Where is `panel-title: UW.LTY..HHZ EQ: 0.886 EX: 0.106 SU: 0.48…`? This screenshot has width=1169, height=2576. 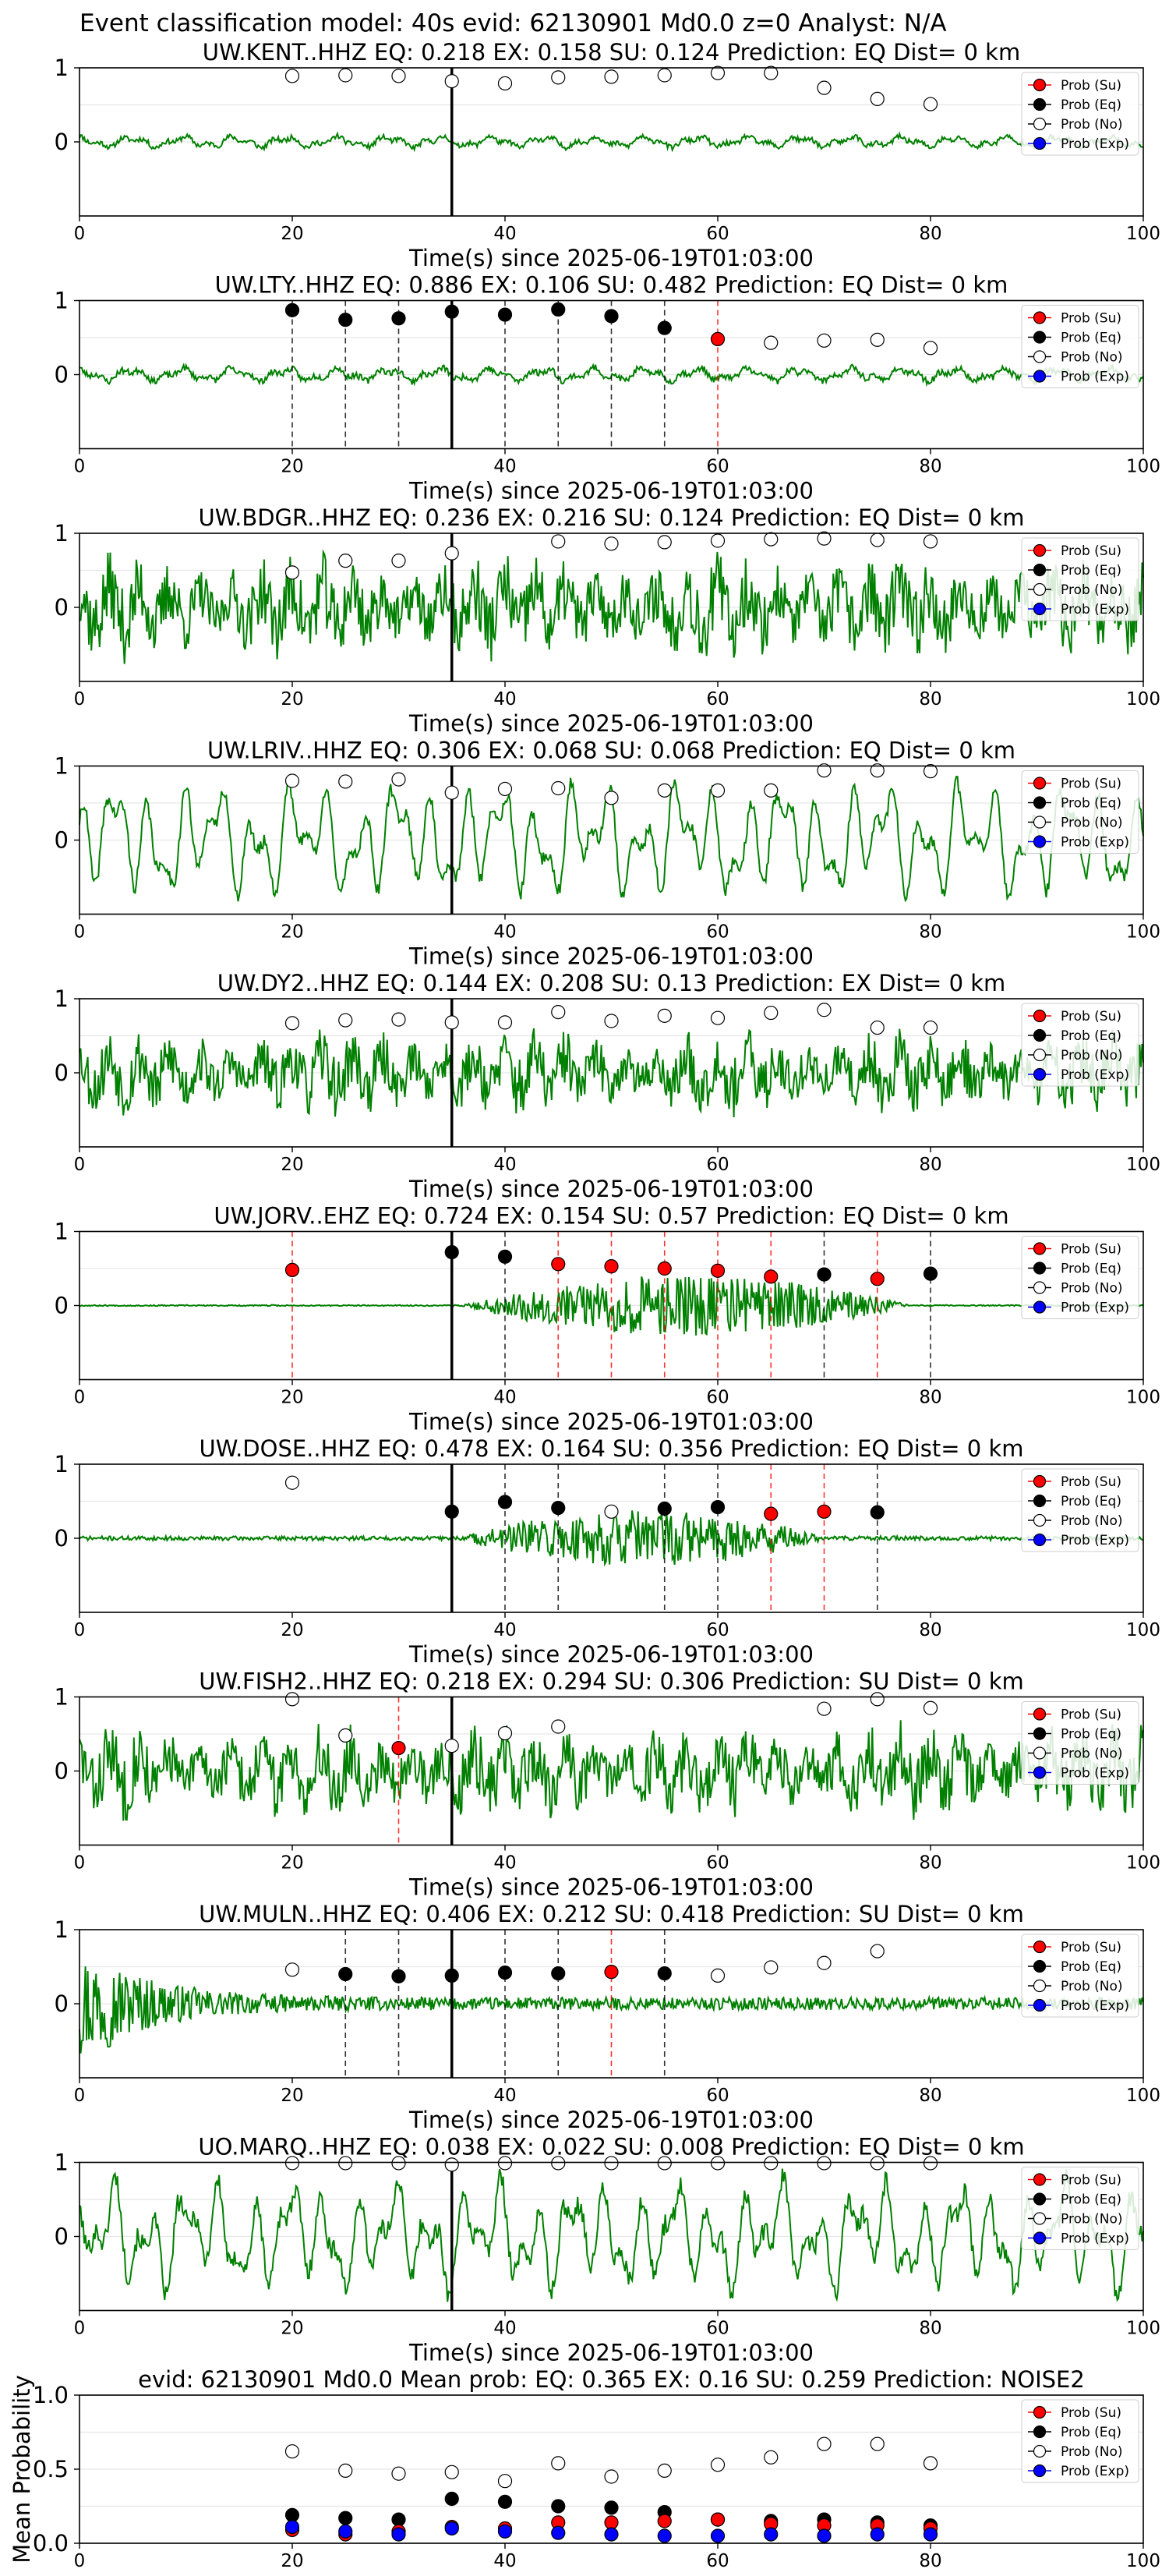 panel-title: UW.LTY..HHZ EQ: 0.886 EX: 0.106 SU: 0.48… is located at coordinates (612, 285).